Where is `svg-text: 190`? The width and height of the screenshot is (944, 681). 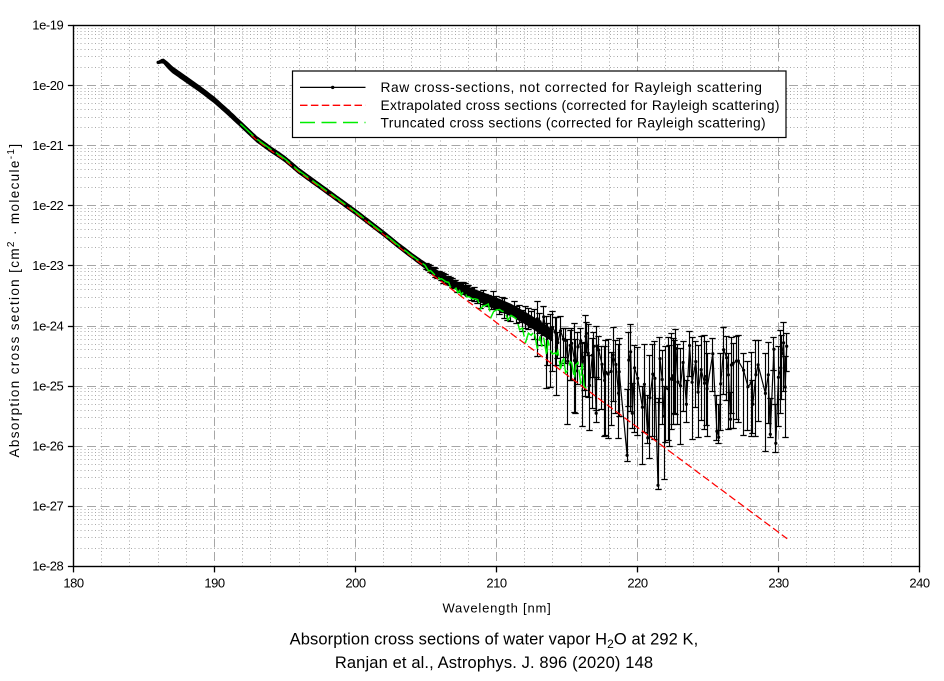
svg-text: 190 is located at coordinates (214, 583).